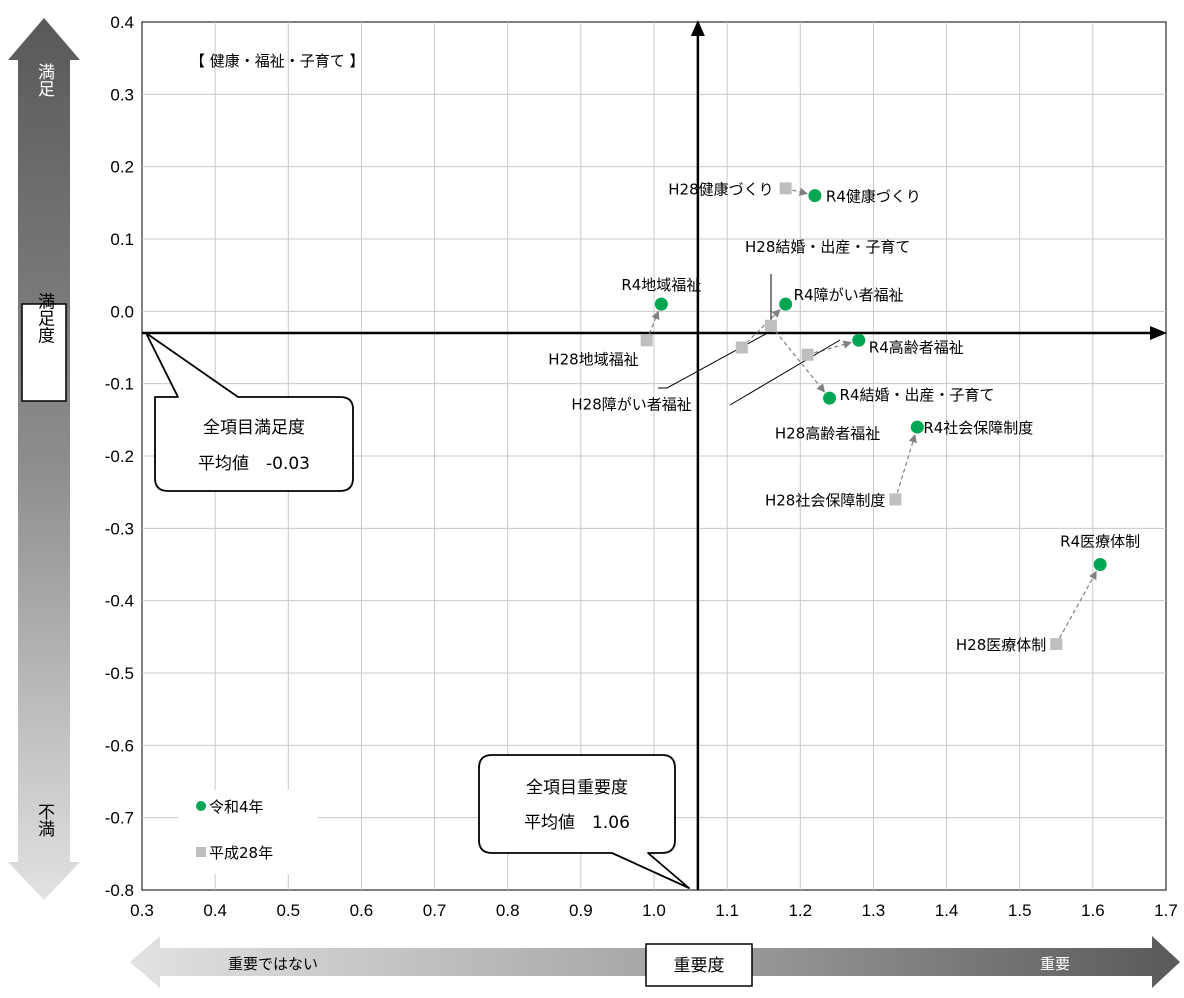  What do you see at coordinates (1001, 645) in the screenshot?
I see `h28-point-label: H28医療体制` at bounding box center [1001, 645].